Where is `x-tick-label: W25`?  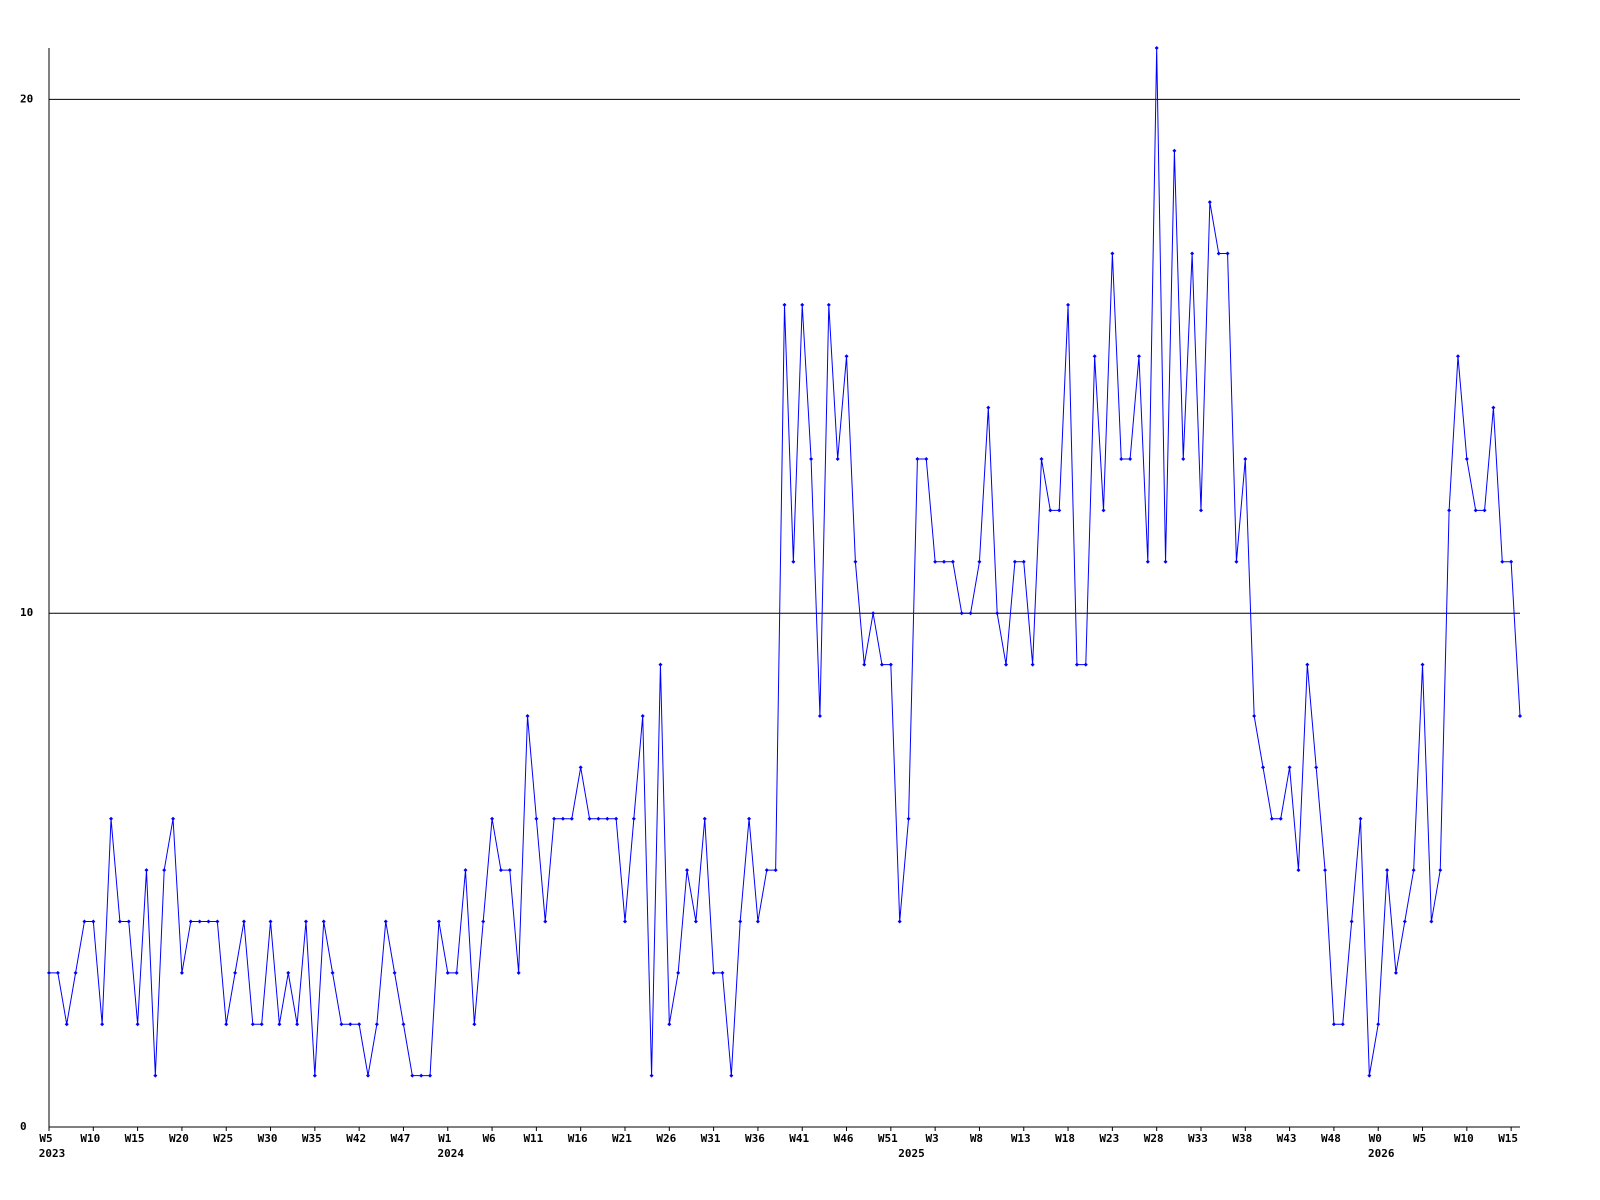 x-tick-label: W25 is located at coordinates (223, 1138).